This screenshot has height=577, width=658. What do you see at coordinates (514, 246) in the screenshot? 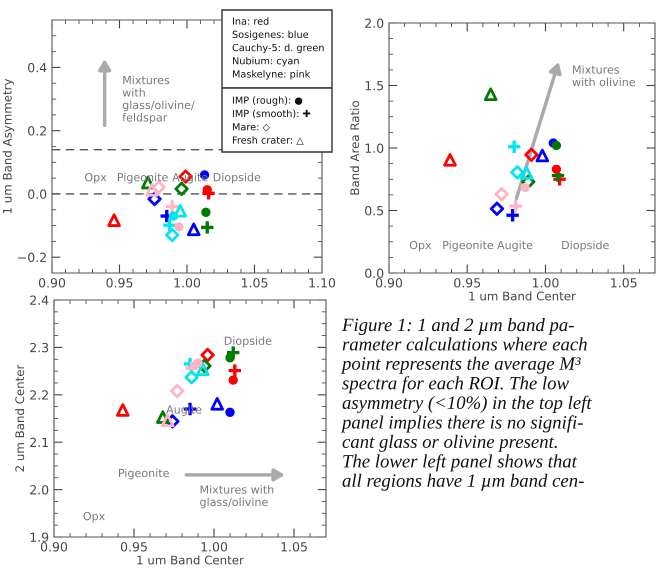
I see `annotation: Augite` at bounding box center [514, 246].